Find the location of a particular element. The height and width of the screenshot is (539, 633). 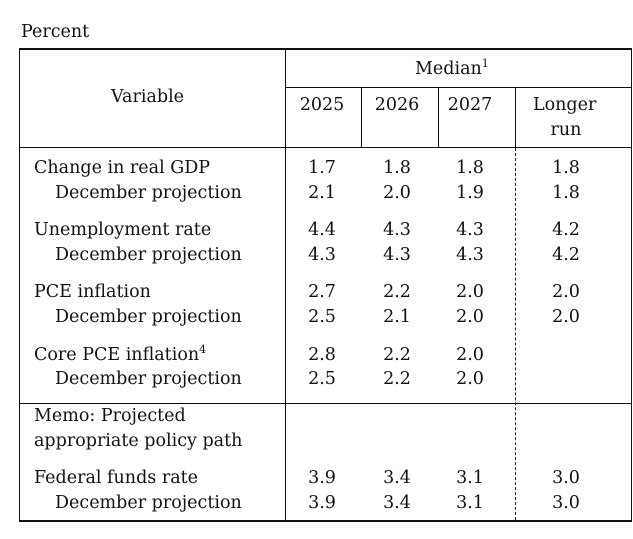

left-border is located at coordinates (19, 285).